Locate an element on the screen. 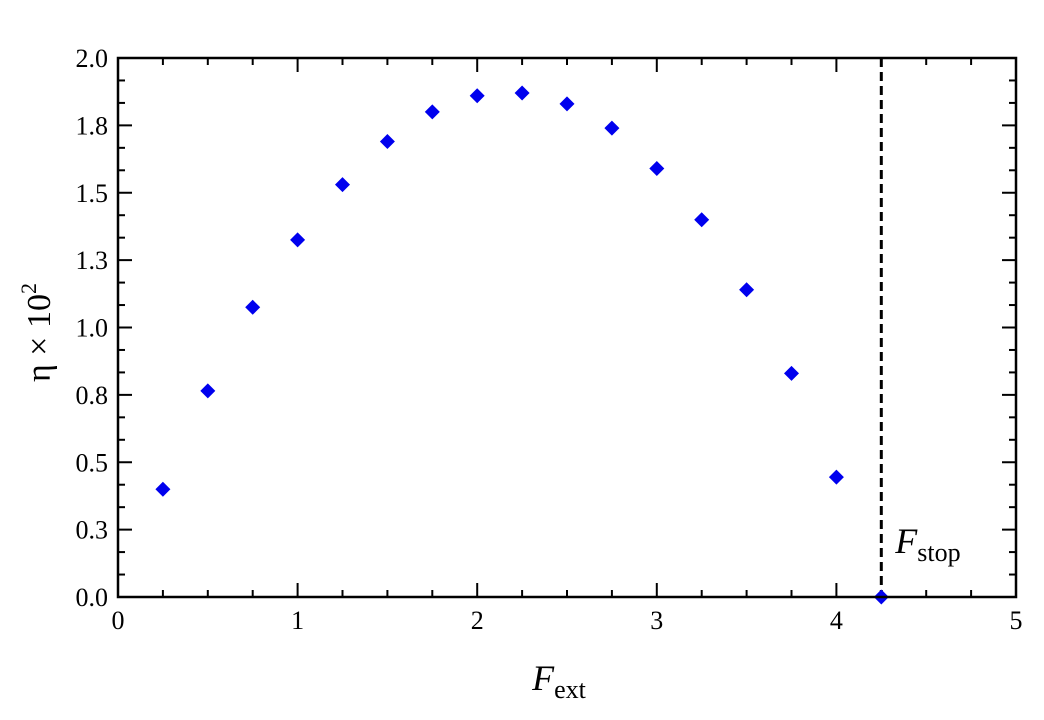 The image size is (1044, 720). y-tick-label: 1.0 is located at coordinates (92, 328).